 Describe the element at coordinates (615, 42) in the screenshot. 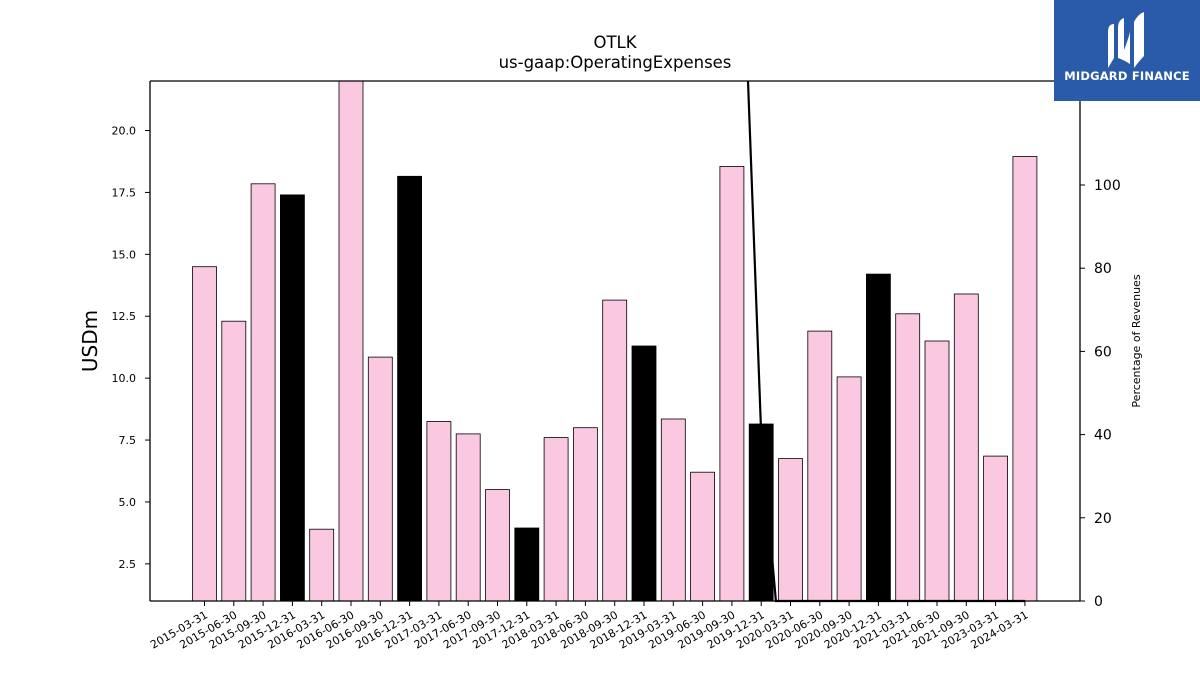

I see `chart-title: OTLK` at that location.